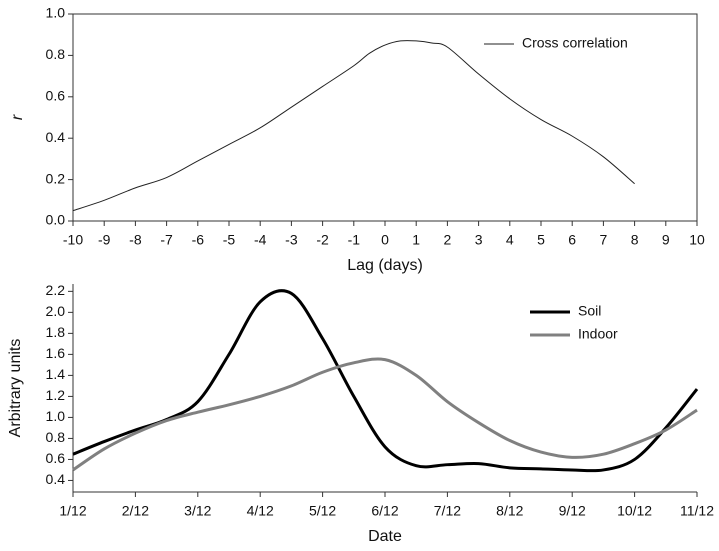 The image size is (719, 551). Describe the element at coordinates (510, 240) in the screenshot. I see `x-tick-label: 4` at that location.